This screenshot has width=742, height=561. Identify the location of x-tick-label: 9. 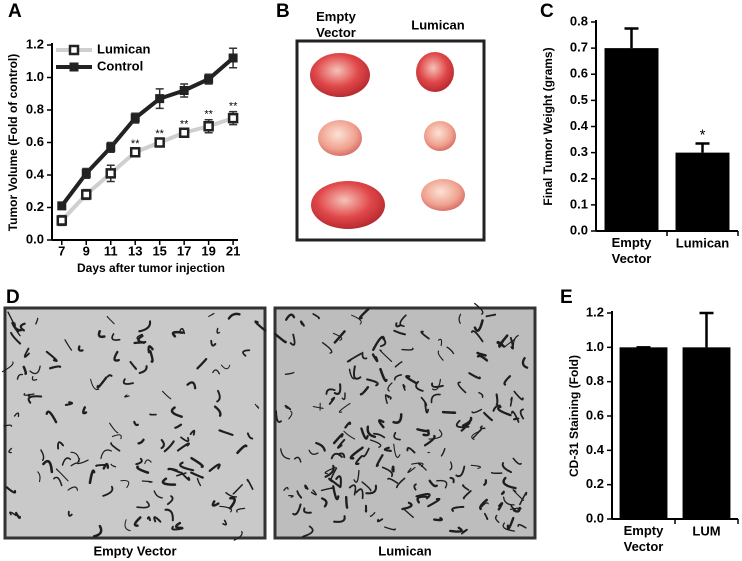
(86, 250).